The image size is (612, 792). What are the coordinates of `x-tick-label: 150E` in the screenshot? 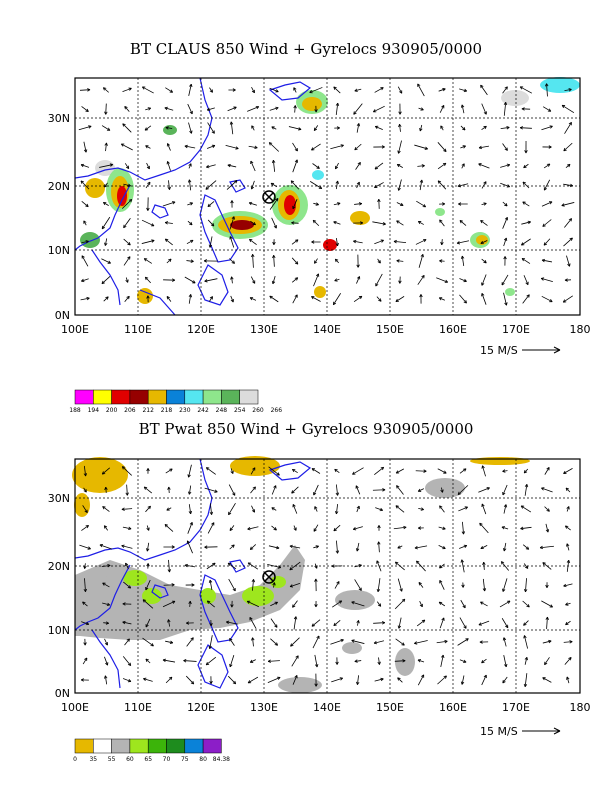 It's located at (390, 707).